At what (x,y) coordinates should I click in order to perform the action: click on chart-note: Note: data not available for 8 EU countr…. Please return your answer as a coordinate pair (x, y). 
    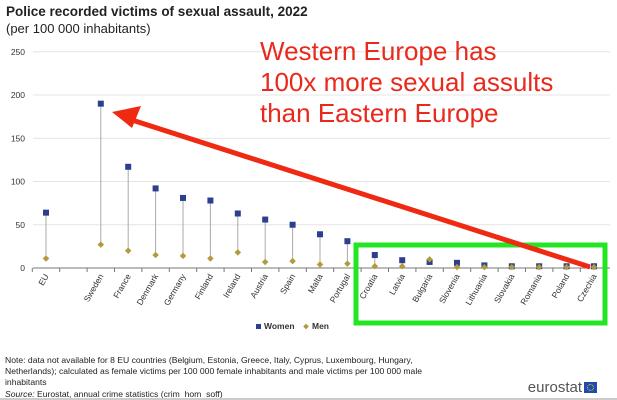
    Looking at the image, I should click on (214, 371).